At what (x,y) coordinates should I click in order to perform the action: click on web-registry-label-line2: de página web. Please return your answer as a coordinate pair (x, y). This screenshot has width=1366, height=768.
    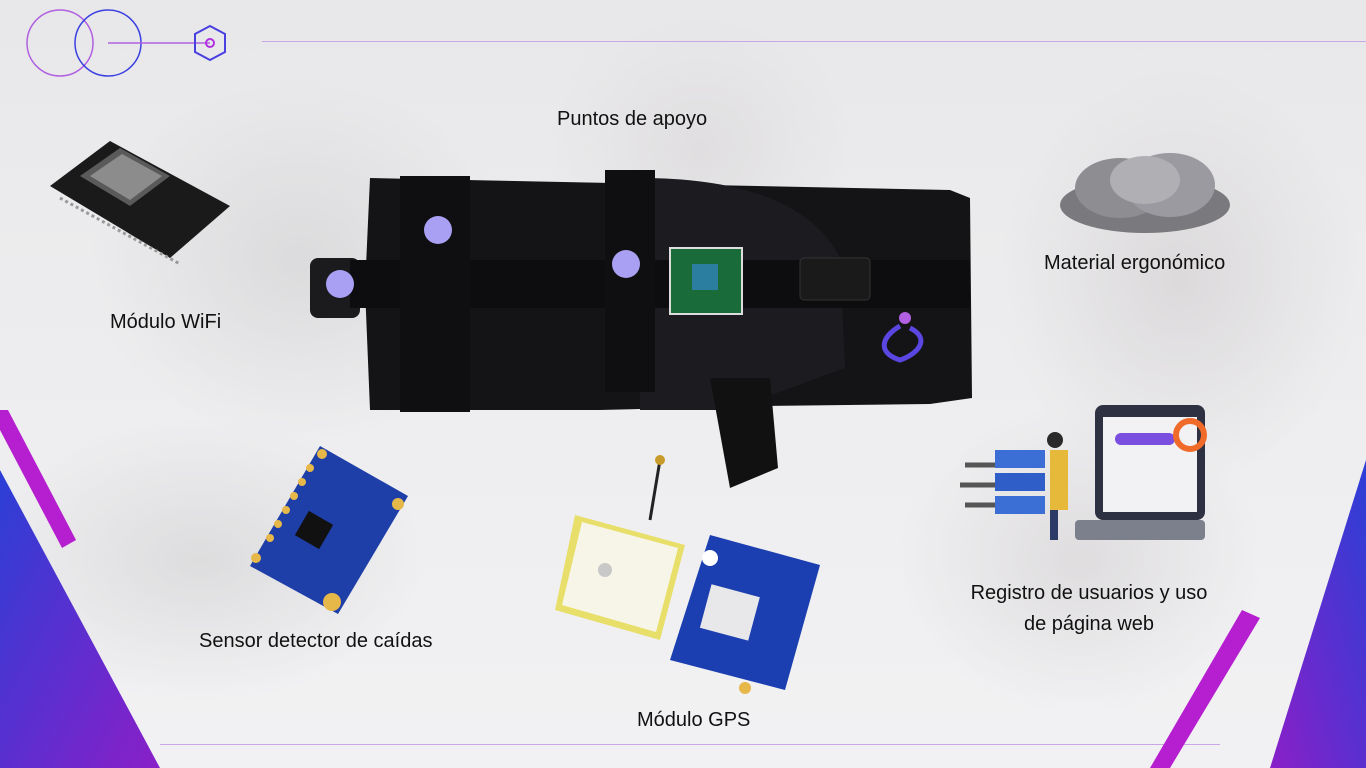
    Looking at the image, I should click on (1089, 624).